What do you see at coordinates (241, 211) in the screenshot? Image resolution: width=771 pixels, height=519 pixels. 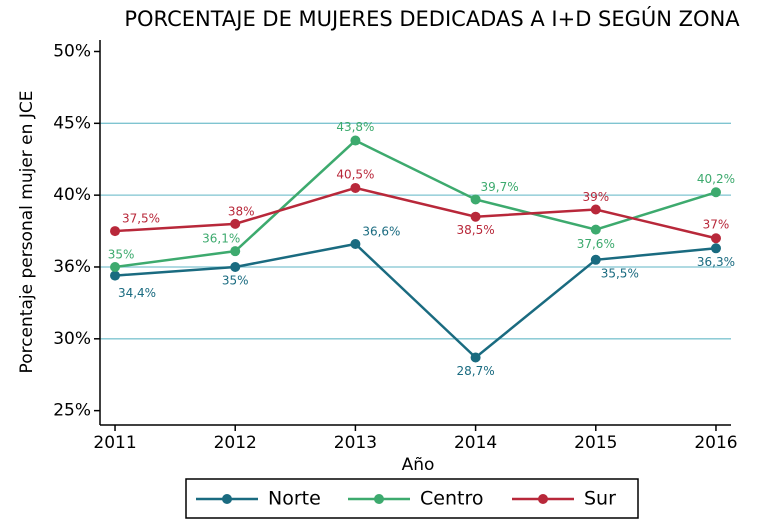 I see `data-label: 38%` at bounding box center [241, 211].